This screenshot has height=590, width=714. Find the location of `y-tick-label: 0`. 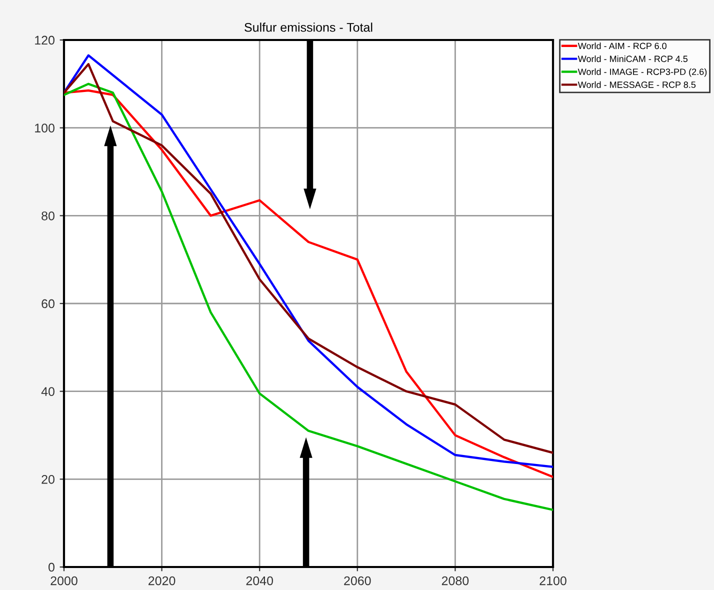

y-tick-label: 0 is located at coordinates (51, 567).